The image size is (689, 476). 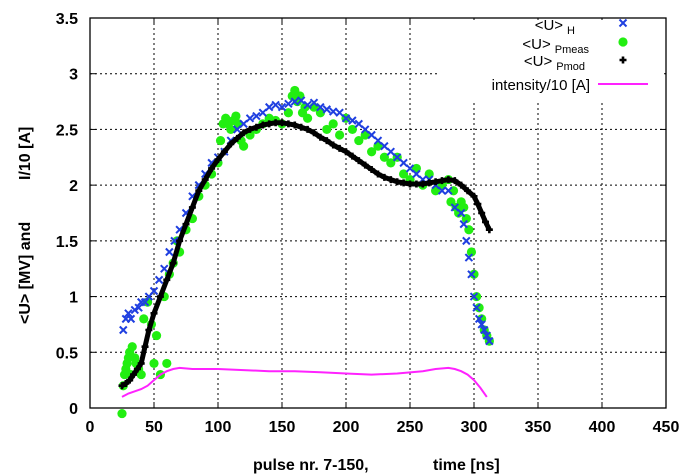 What do you see at coordinates (73, 298) in the screenshot?
I see `y-tick-label: 1` at bounding box center [73, 298].